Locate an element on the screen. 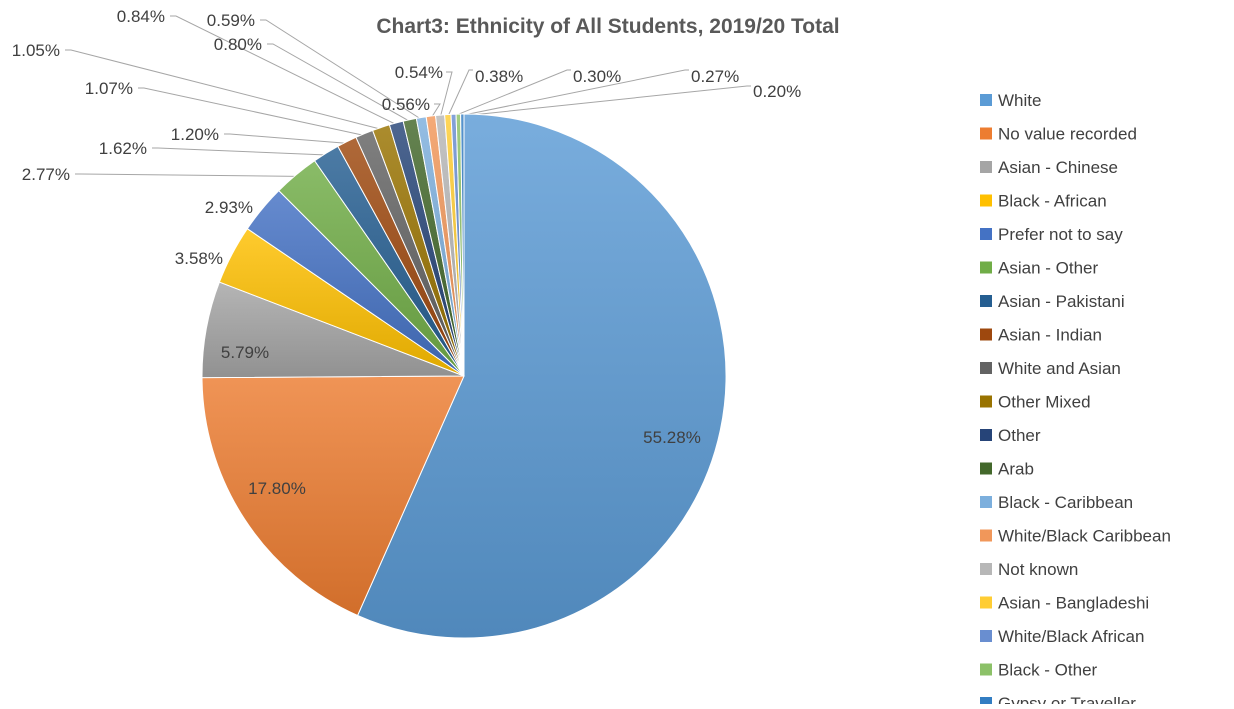 Image resolution: width=1234 pixels, height=709 pixels. legend-item: No value recorded is located at coordinates (1058, 134).